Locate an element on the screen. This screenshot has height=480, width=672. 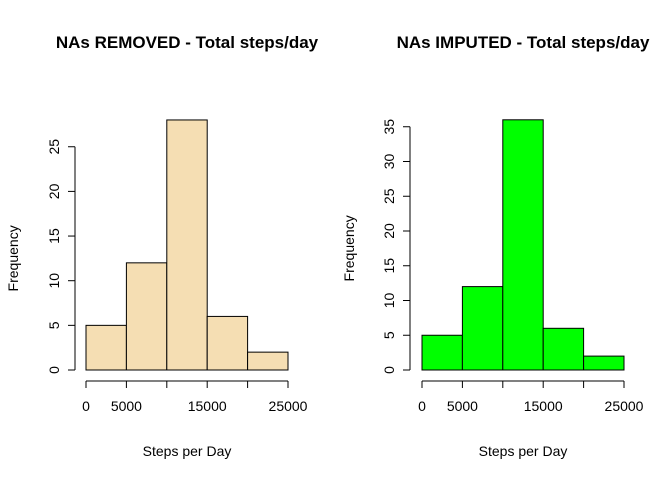
chart-title: NAs IMPUTED - Total steps/day is located at coordinates (523, 42).